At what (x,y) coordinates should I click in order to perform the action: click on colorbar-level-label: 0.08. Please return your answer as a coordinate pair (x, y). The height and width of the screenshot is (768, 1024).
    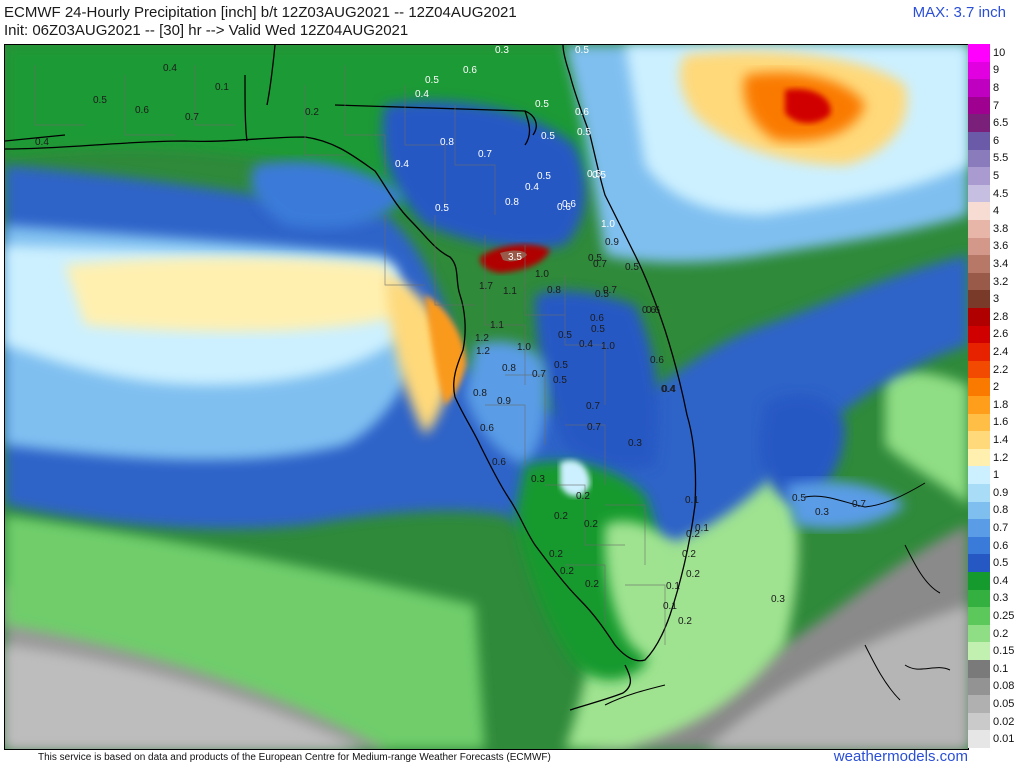
    Looking at the image, I should click on (1004, 686).